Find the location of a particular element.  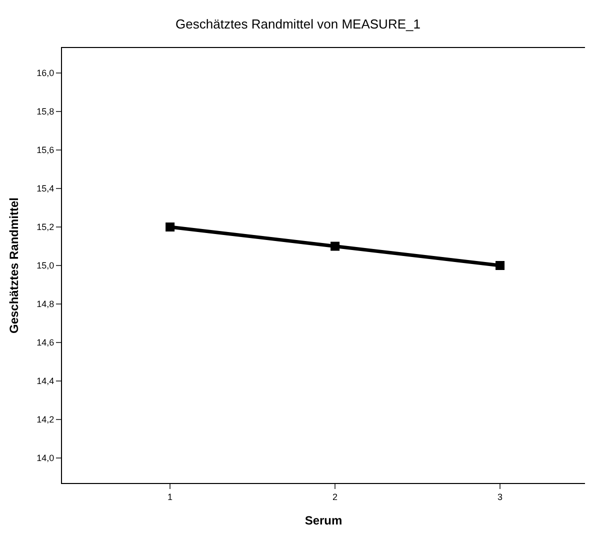

y-tick-label: 16,0 is located at coordinates (45, 73).